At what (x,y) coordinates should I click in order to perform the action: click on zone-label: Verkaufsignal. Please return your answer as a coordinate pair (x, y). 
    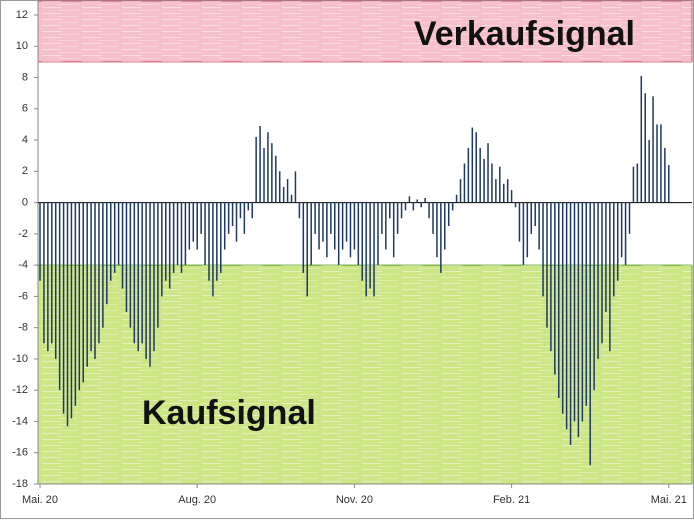
    Looking at the image, I should click on (524, 34).